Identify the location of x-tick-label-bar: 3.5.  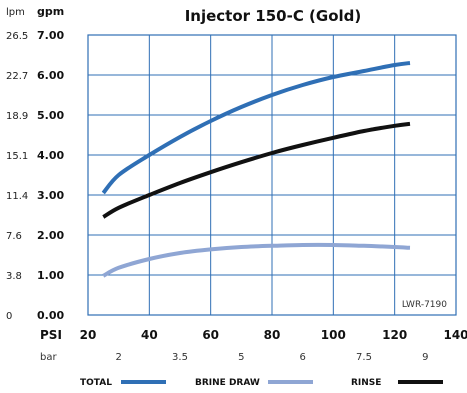
(180, 357).